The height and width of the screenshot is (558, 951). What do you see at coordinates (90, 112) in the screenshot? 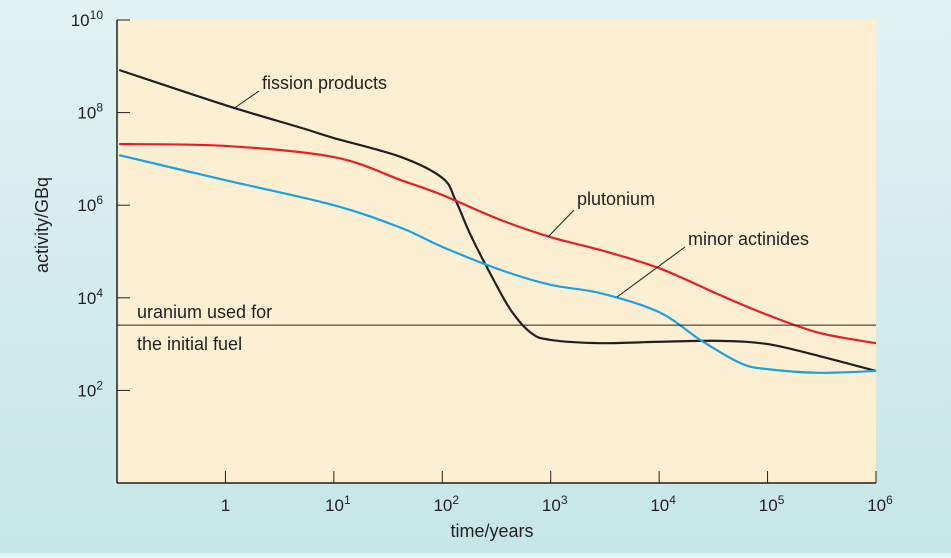
I see `y-tick-label: 10⁸` at bounding box center [90, 112].